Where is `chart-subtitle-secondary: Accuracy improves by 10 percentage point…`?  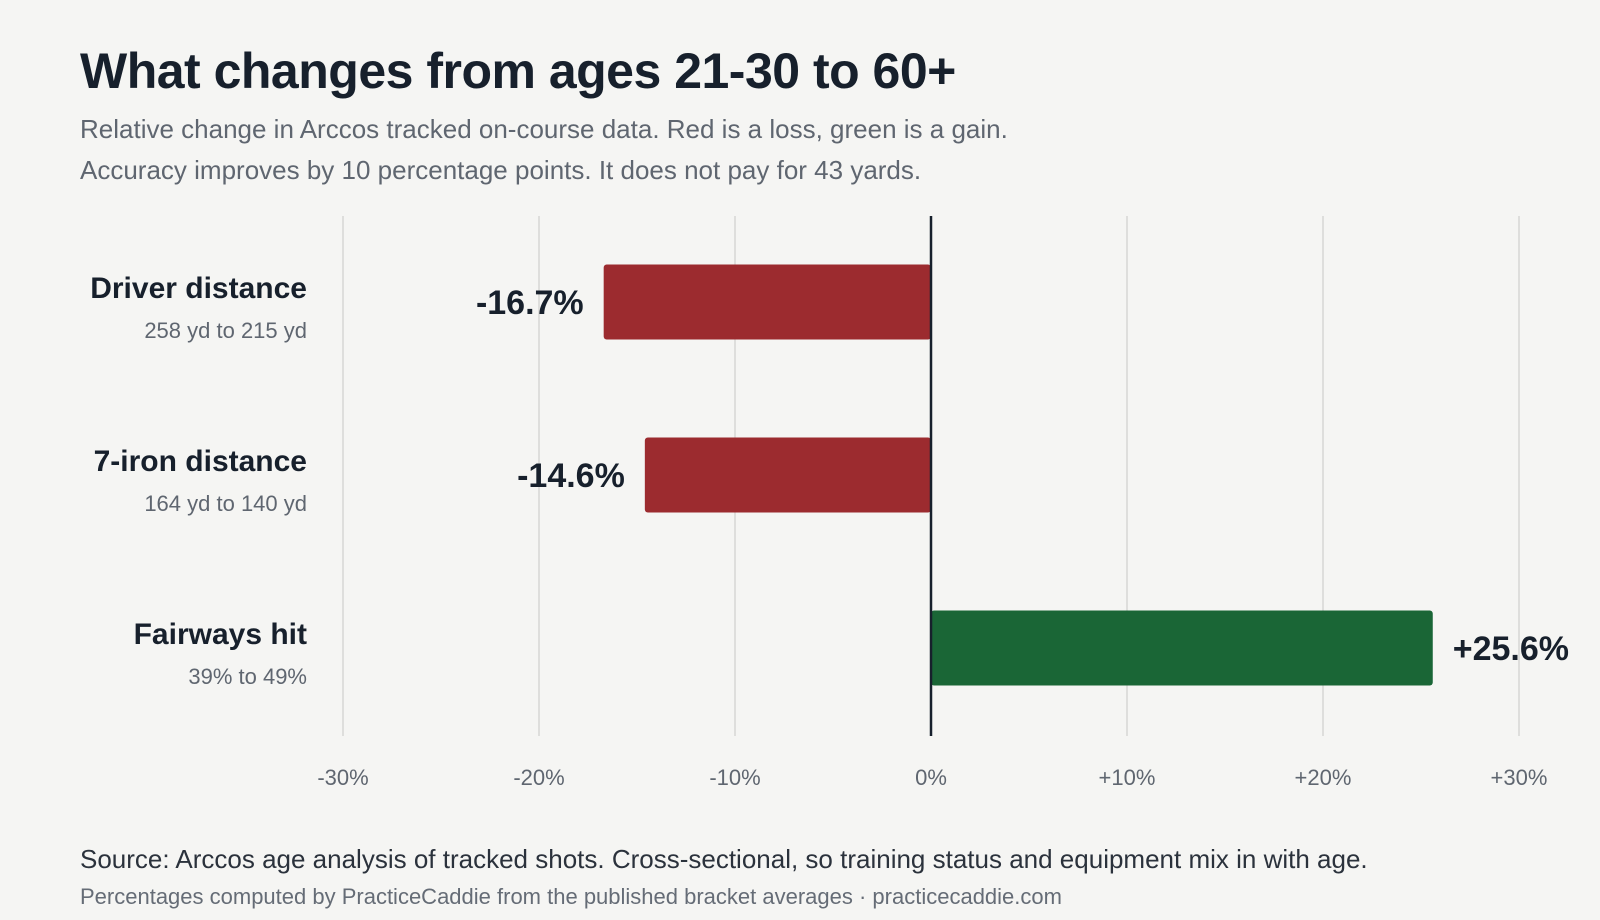
chart-subtitle-secondary: Accuracy improves by 10 percentage point… is located at coordinates (501, 170).